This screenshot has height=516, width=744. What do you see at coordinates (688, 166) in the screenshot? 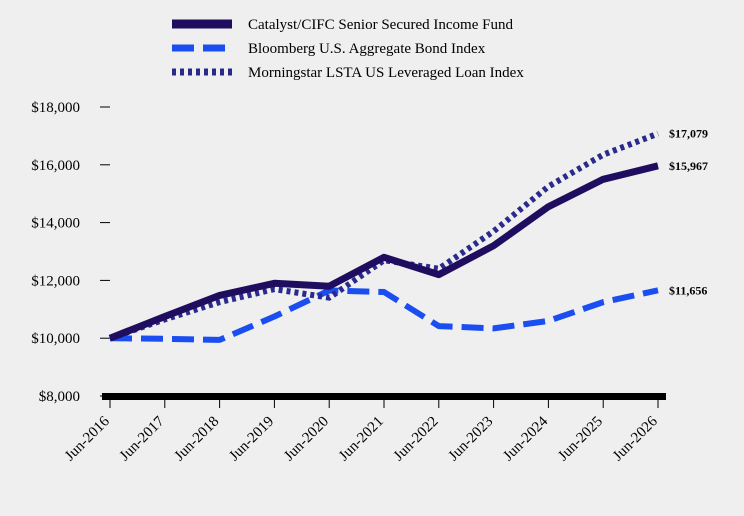
I see `end-value-label-1: $15,967` at bounding box center [688, 166].